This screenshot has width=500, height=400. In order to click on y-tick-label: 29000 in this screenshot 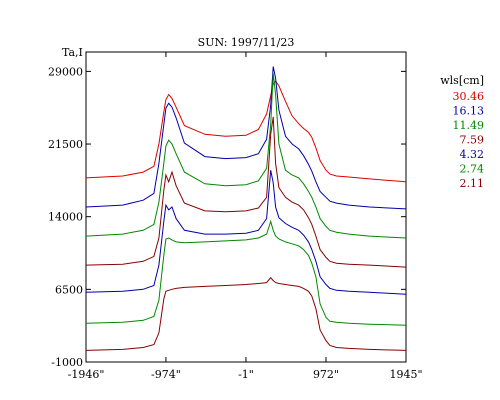, I will do `click(65, 71)`.